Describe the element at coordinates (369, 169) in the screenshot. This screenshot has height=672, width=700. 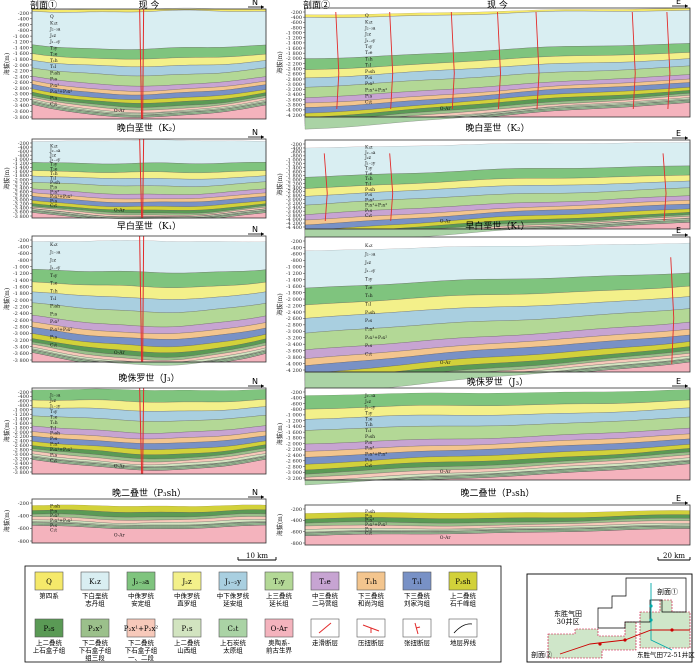
I see `unit-label: T₃y` at that location.